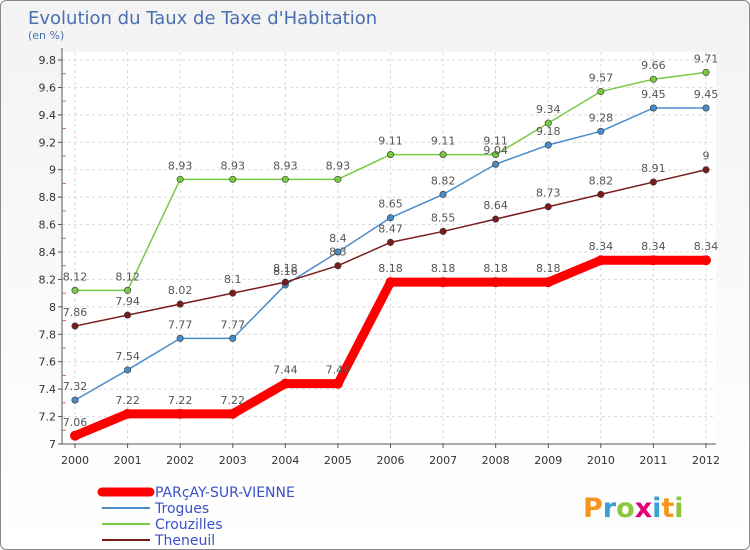 This screenshot has width=750, height=550. Describe the element at coordinates (285, 460) in the screenshot. I see `x-tick-label: 2004` at that location.